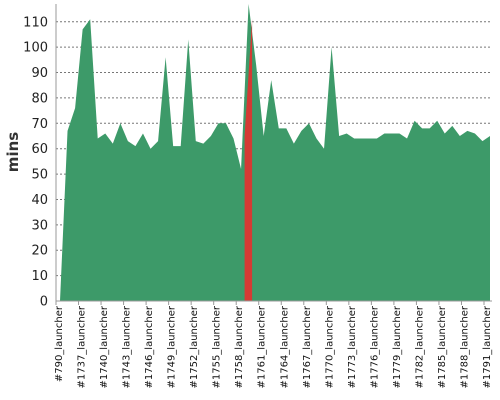 The image size is (500, 400). Describe the element at coordinates (284, 346) in the screenshot. I see `x-tick-label: #1764_launcher` at that location.